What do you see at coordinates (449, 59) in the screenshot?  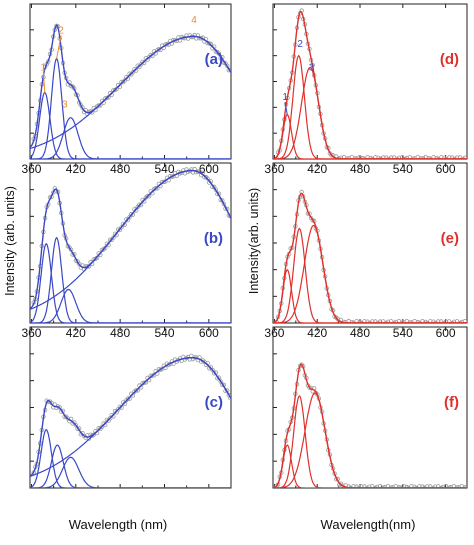 I see `panel-label: (d)` at bounding box center [449, 59].